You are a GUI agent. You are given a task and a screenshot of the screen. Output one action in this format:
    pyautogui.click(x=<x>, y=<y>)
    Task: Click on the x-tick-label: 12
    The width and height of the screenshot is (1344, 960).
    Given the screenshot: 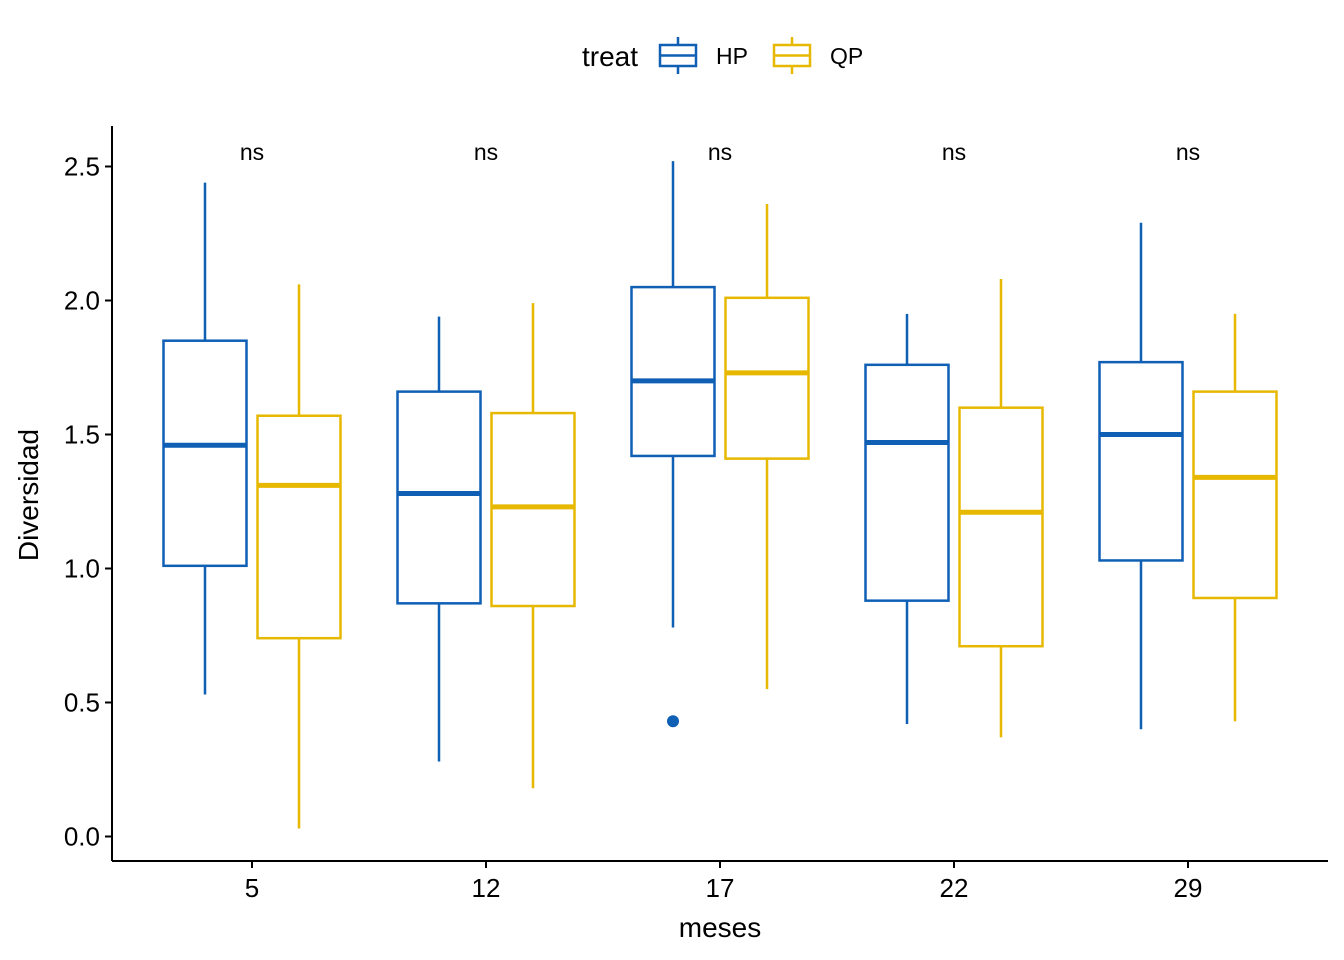 What is the action you would take?
    pyautogui.click(x=486, y=888)
    